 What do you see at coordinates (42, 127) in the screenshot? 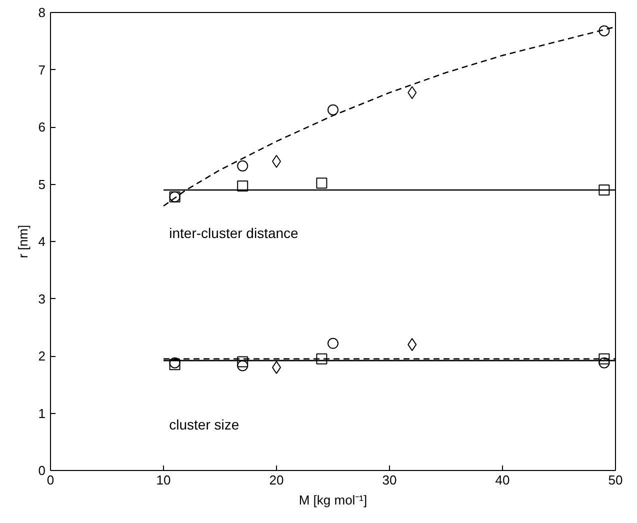
I see `y-tick-label: 6` at bounding box center [42, 127].